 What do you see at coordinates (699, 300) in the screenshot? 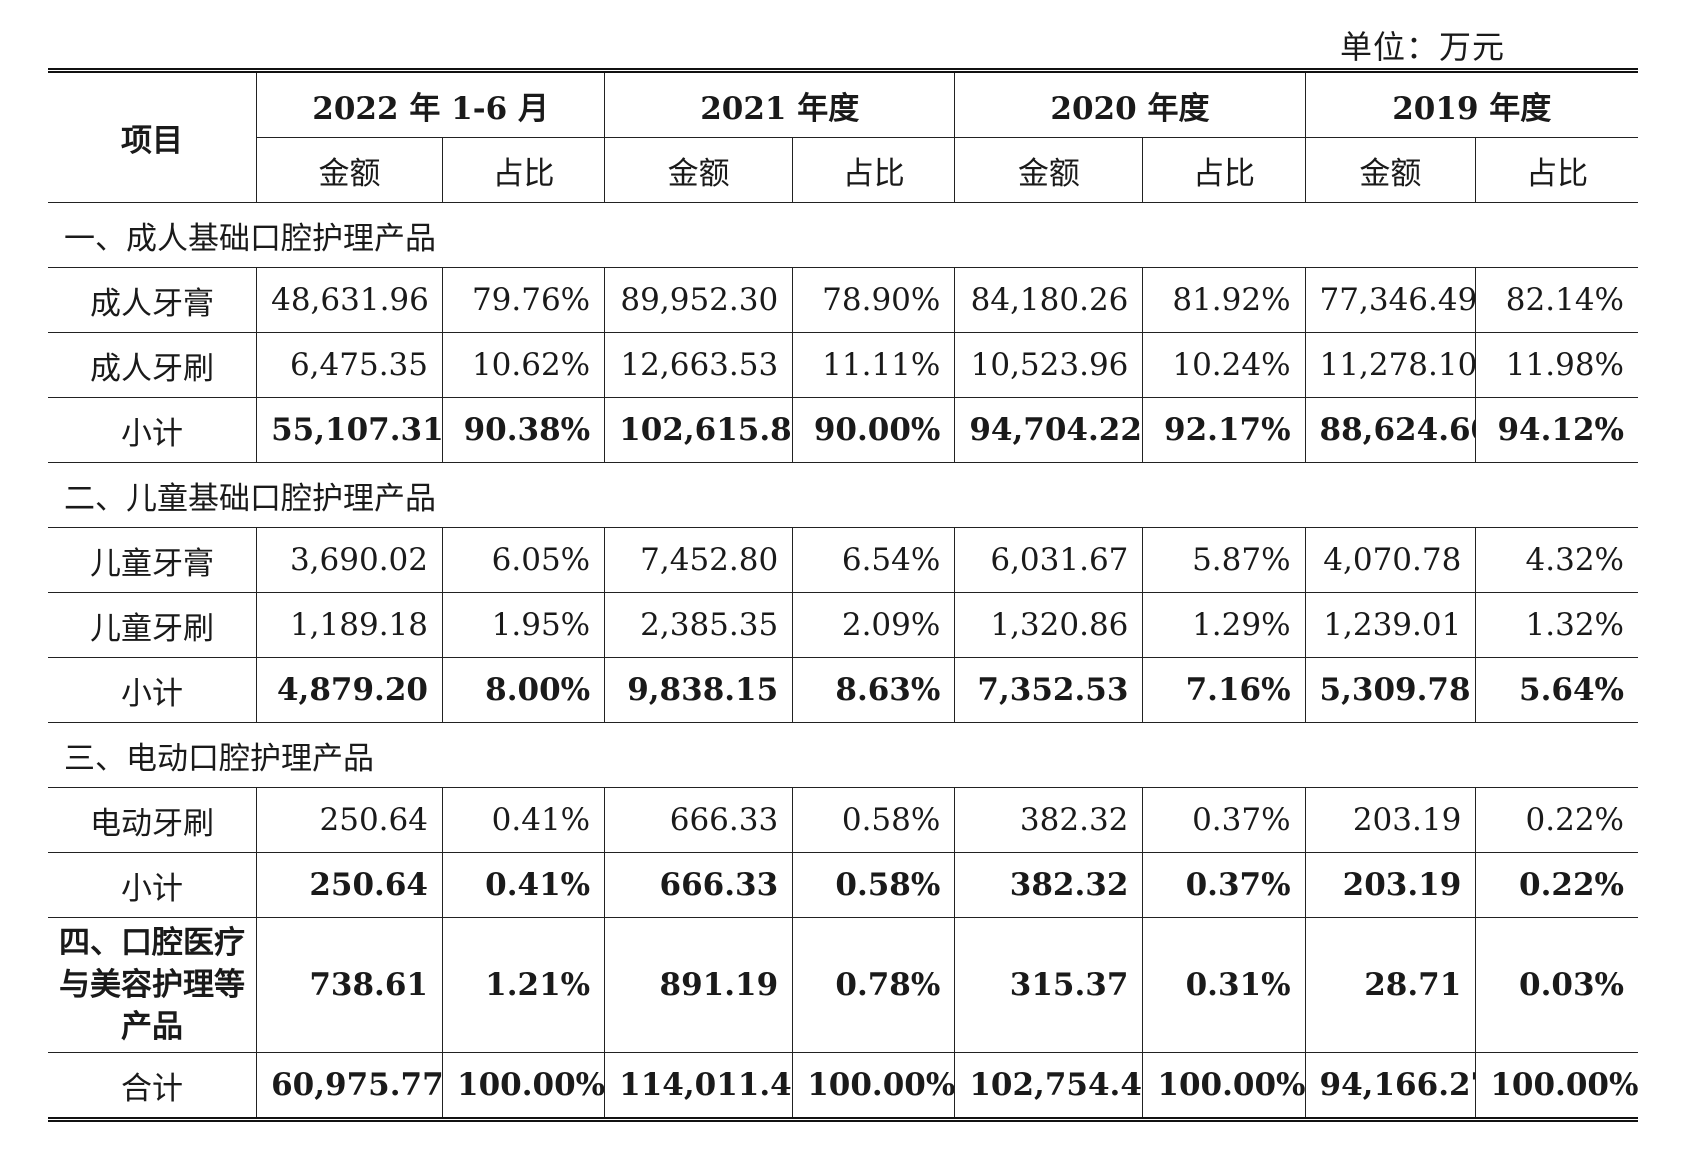
I see `cell-amount: 89,952.30` at bounding box center [699, 300].